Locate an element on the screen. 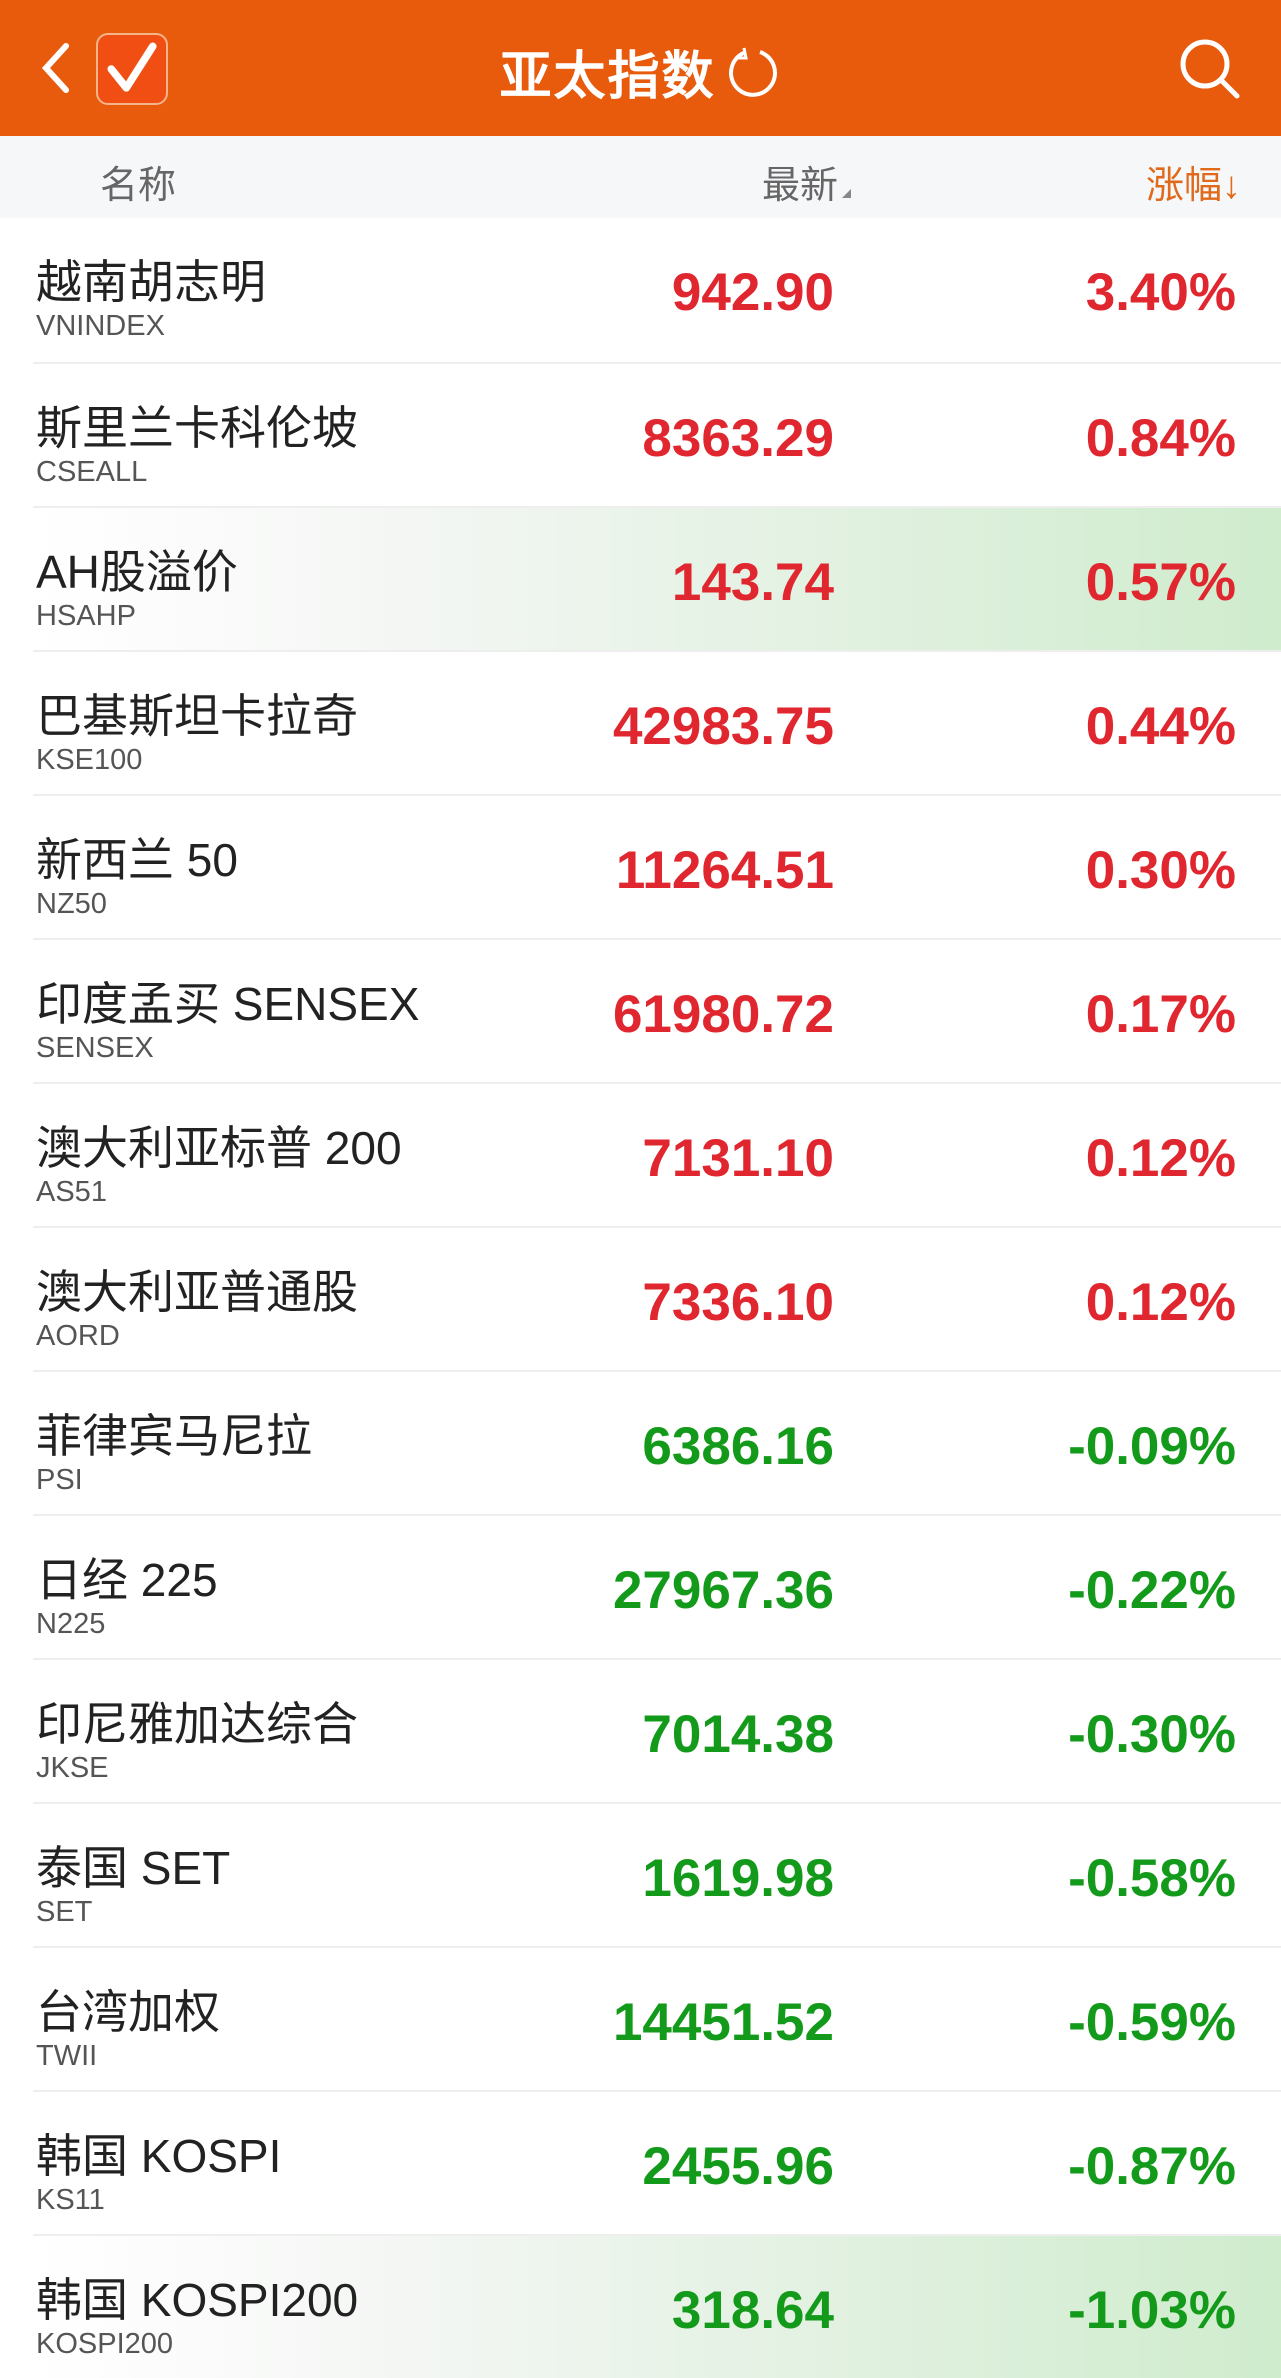  index-change: 0.30% is located at coordinates (1160, 870).